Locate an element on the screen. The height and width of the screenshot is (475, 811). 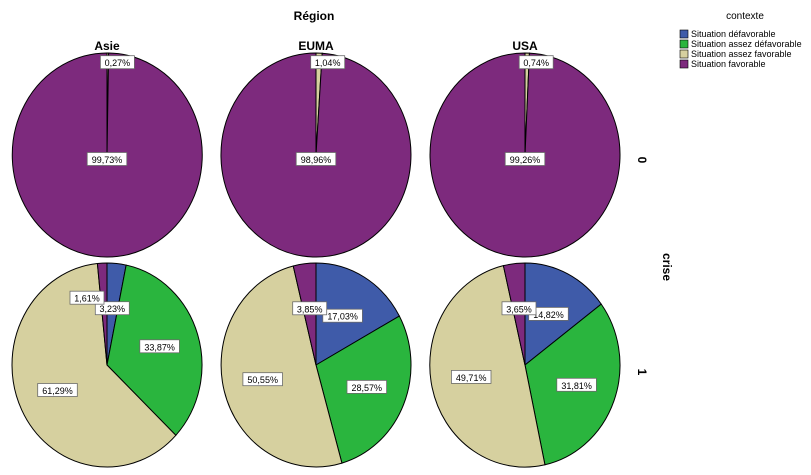
data-label-situation-defavorable: 17,03% is located at coordinates (342, 317).